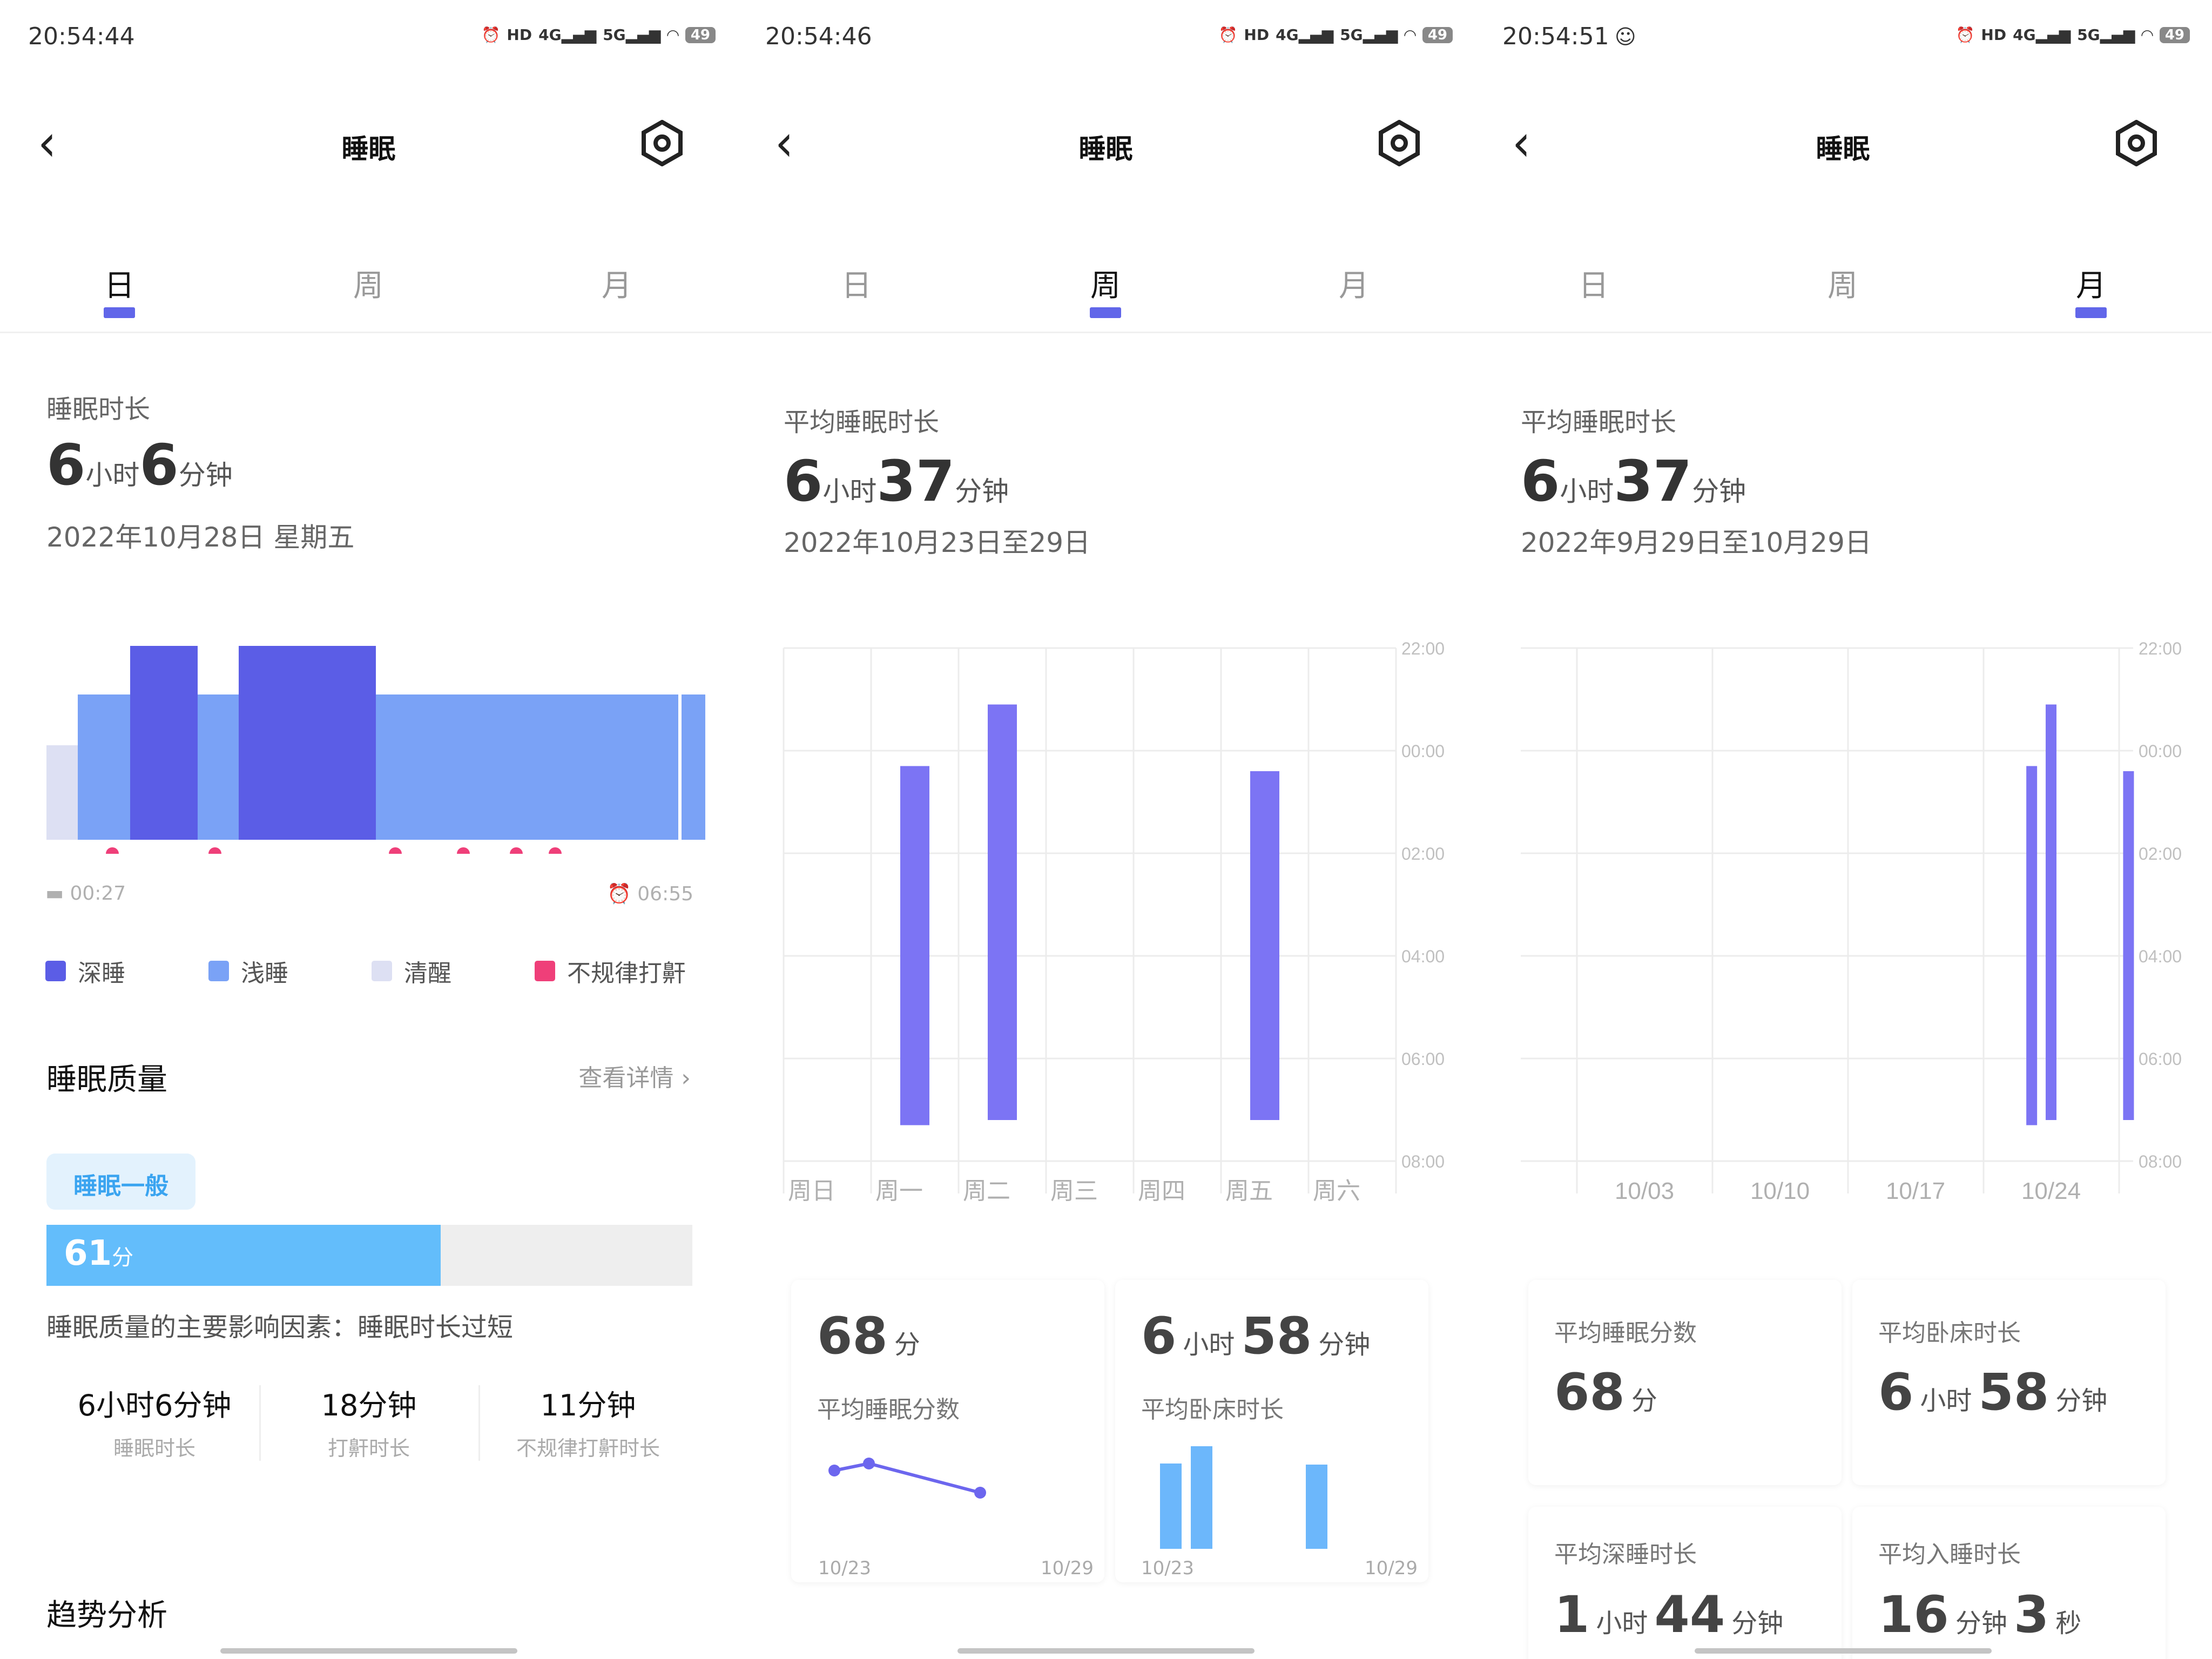 Image resolution: width=2212 pixels, height=1659 pixels. Describe the element at coordinates (1305, 35) in the screenshot. I see `4g-icon: 4G▂▄▆` at that location.